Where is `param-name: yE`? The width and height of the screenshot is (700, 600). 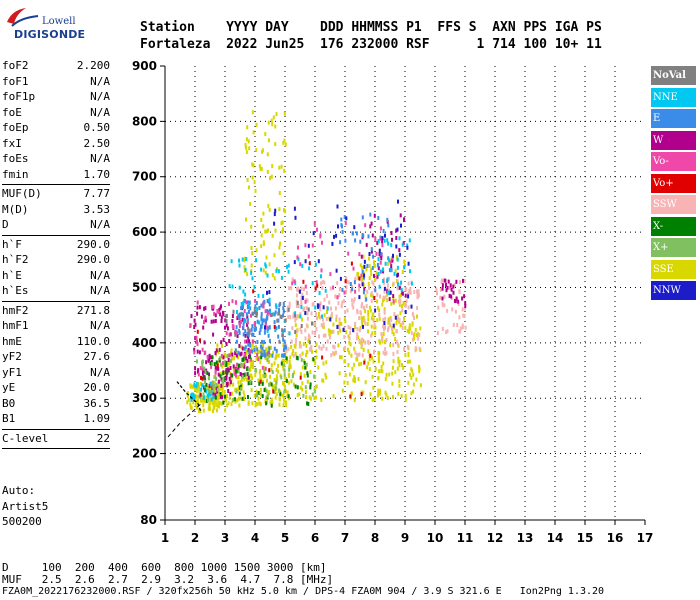 param-name: yE is located at coordinates (9, 387).